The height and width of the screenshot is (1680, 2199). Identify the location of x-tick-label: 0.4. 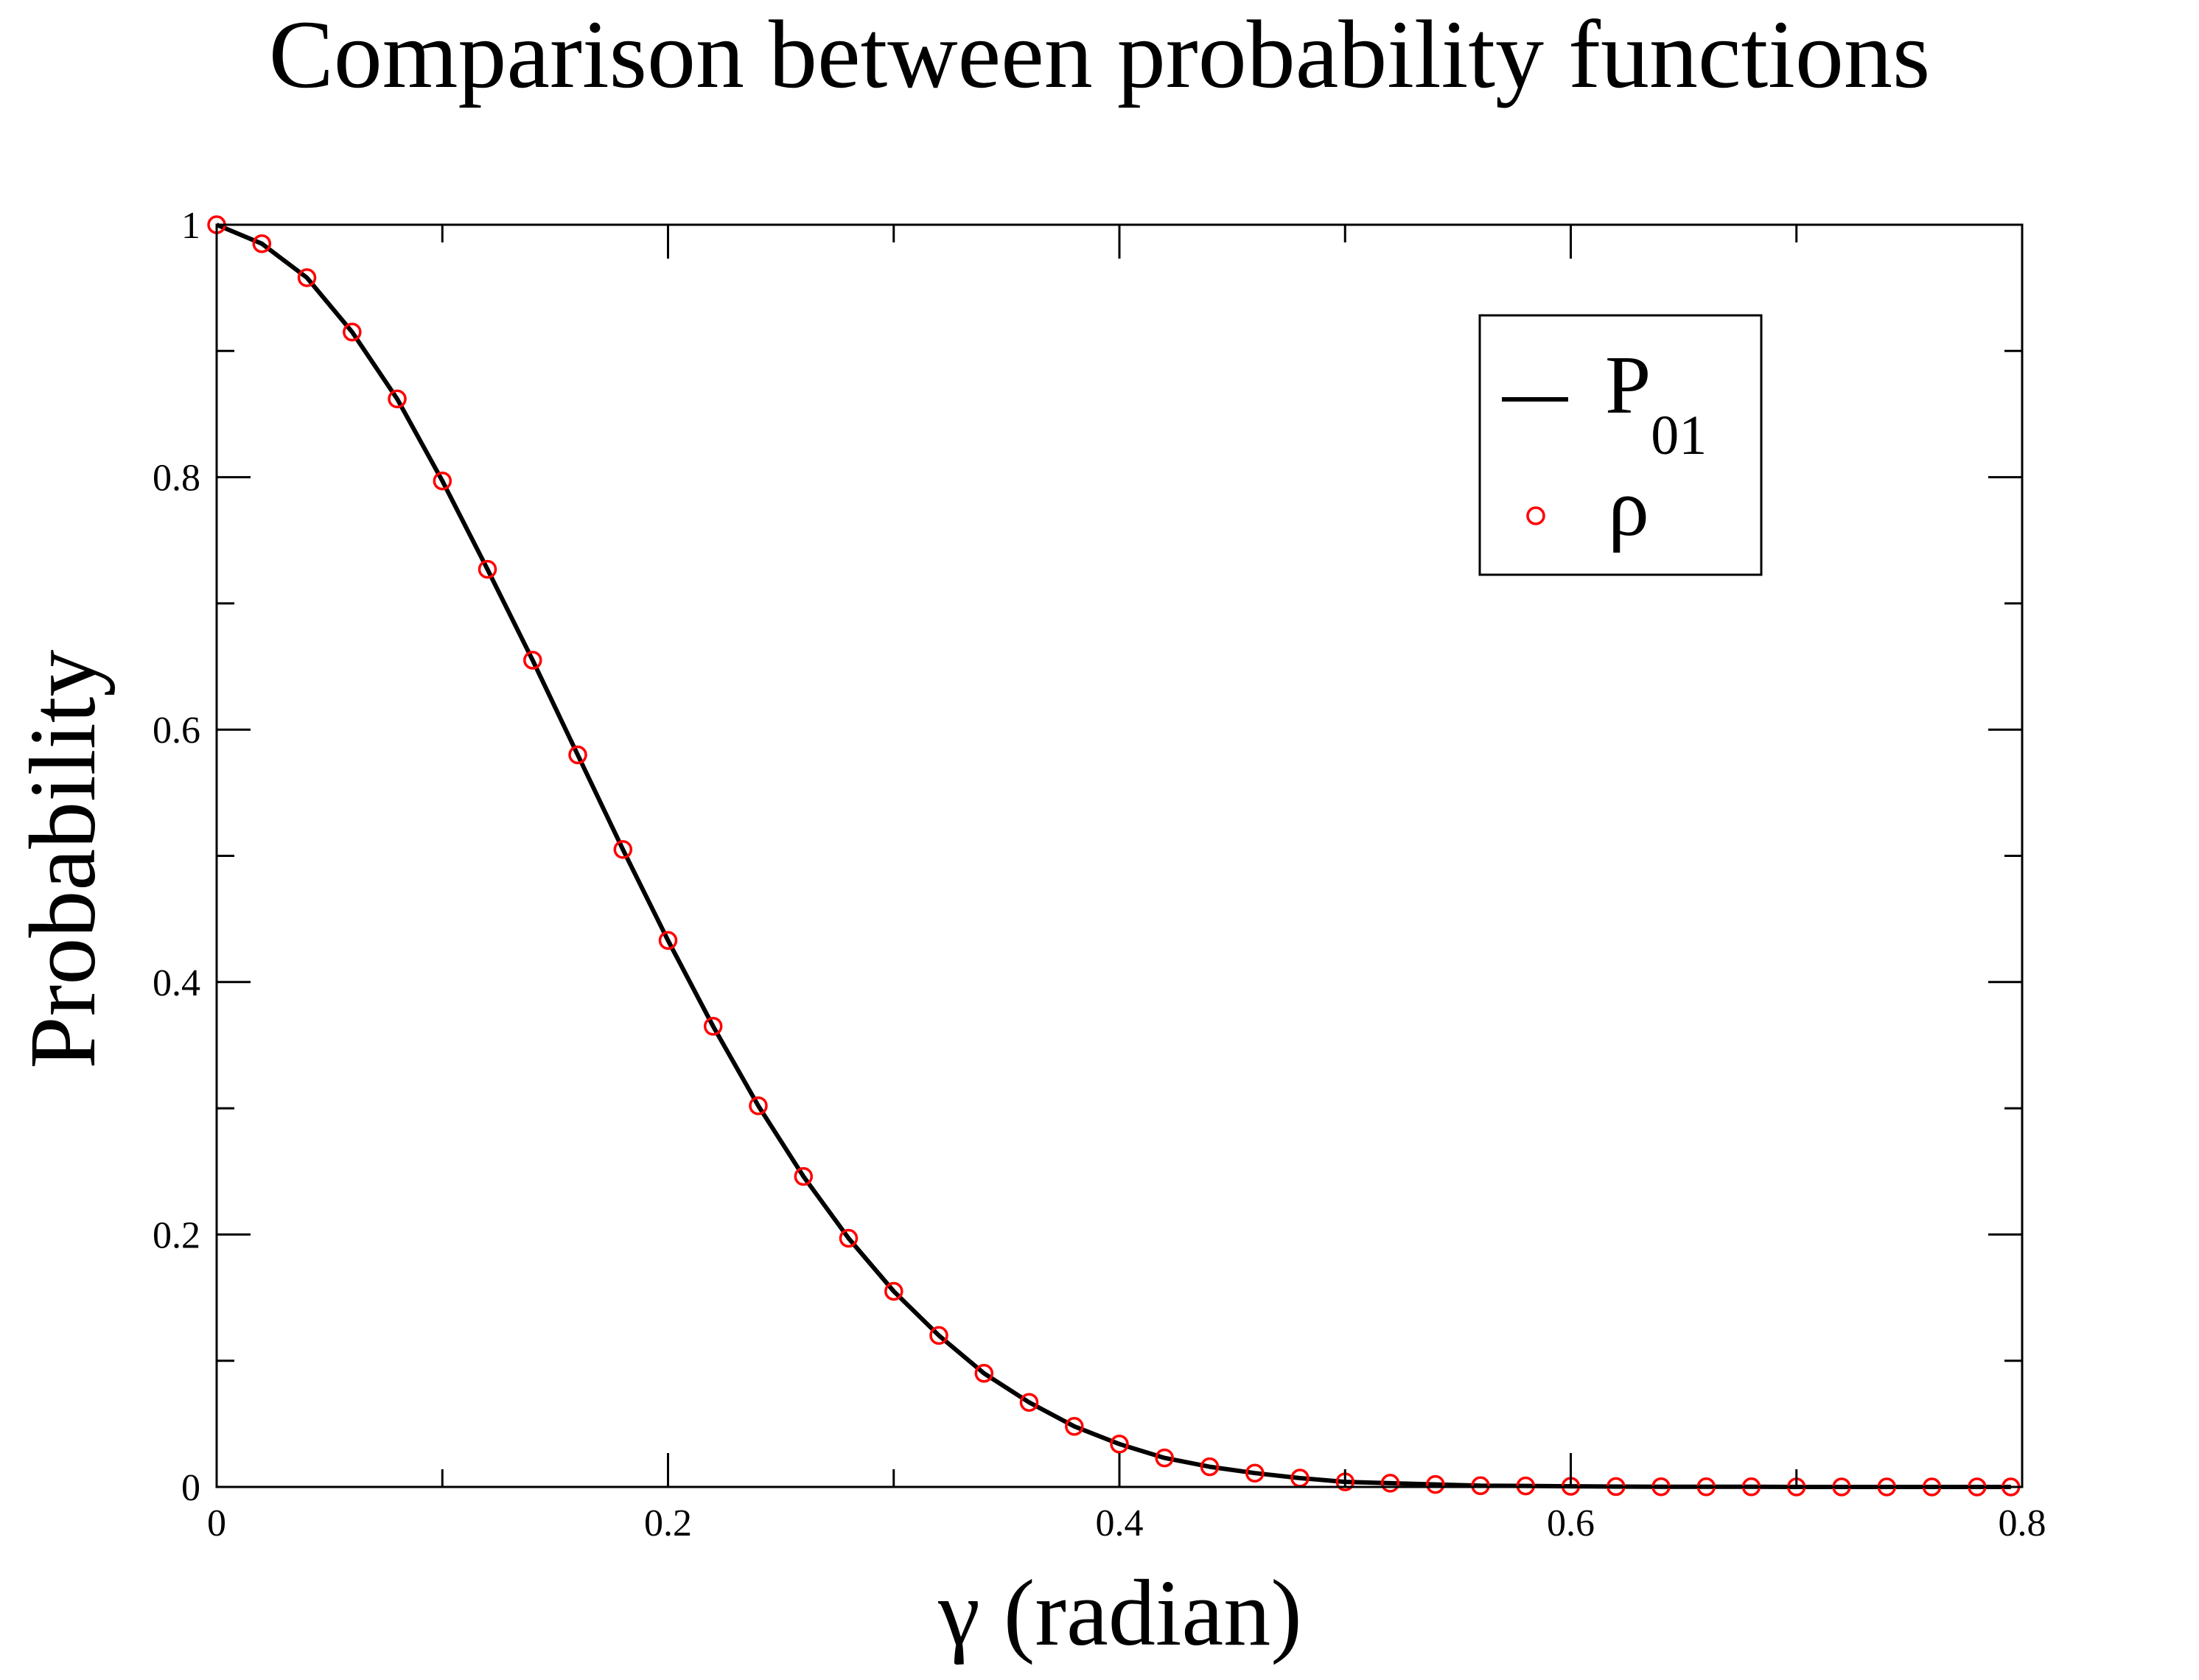
(1120, 1523).